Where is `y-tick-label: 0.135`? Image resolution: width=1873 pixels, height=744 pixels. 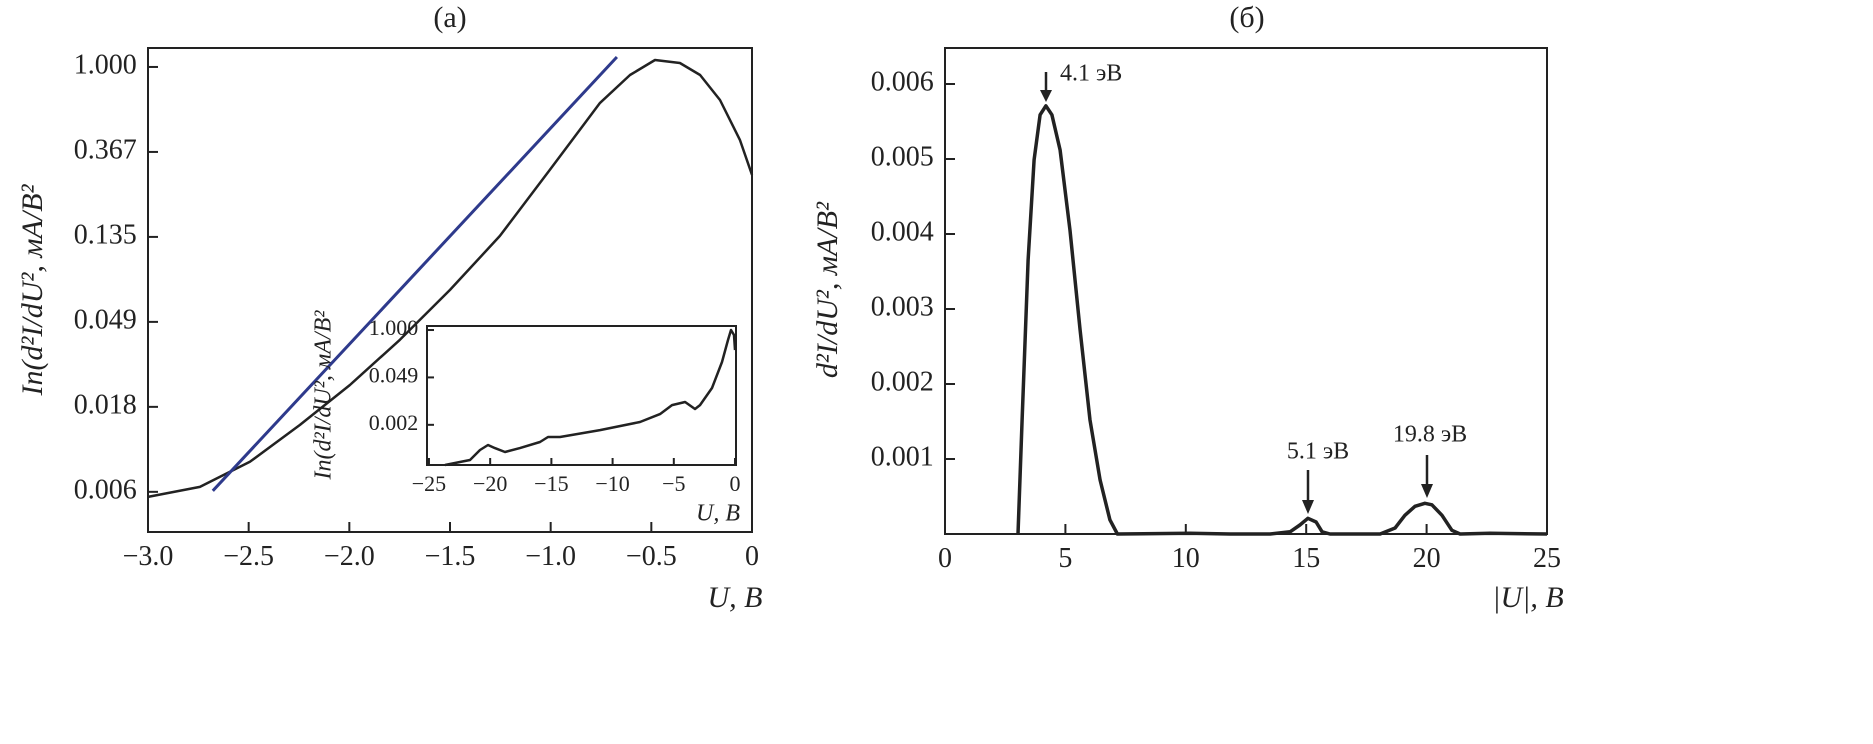 y-tick-label: 0.135 is located at coordinates (105, 234).